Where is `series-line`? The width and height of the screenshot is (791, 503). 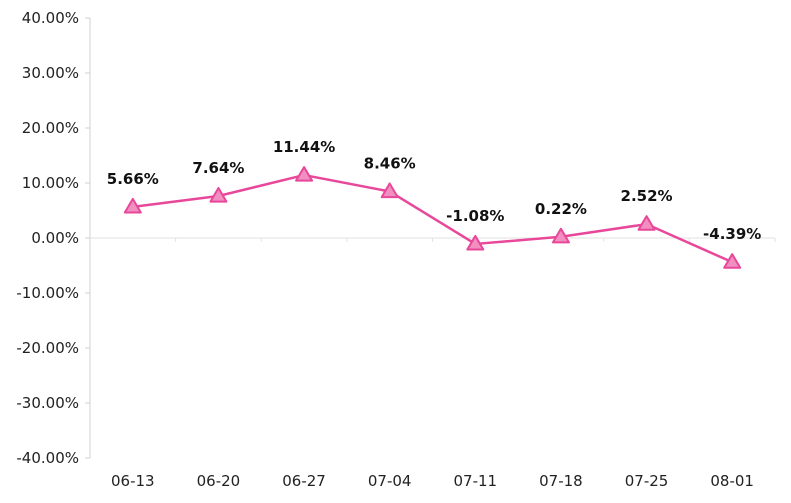
series-line is located at coordinates (432, 218).